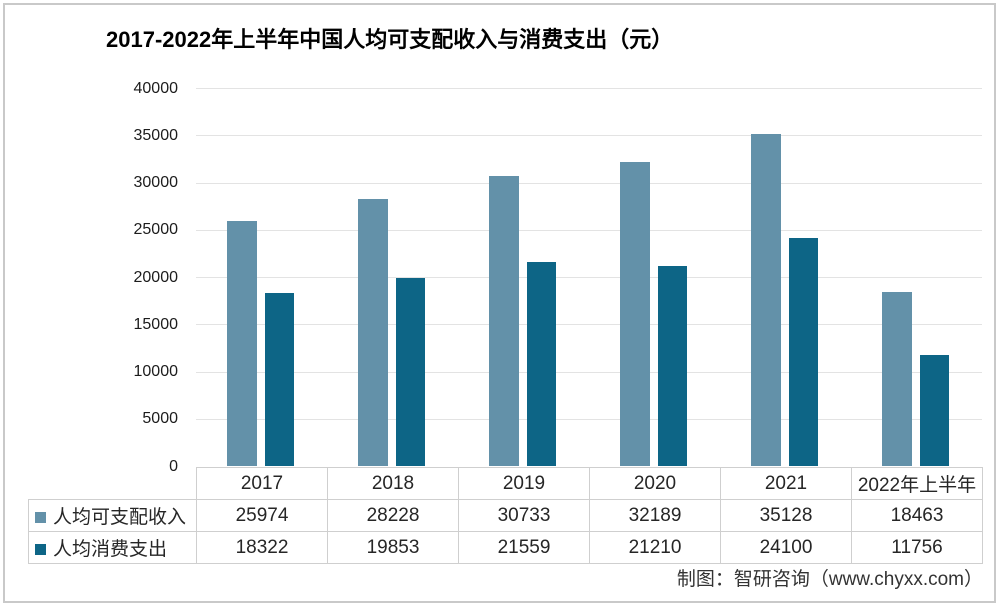  Describe the element at coordinates (504, 320) in the screenshot. I see `bar-income-2019` at that location.